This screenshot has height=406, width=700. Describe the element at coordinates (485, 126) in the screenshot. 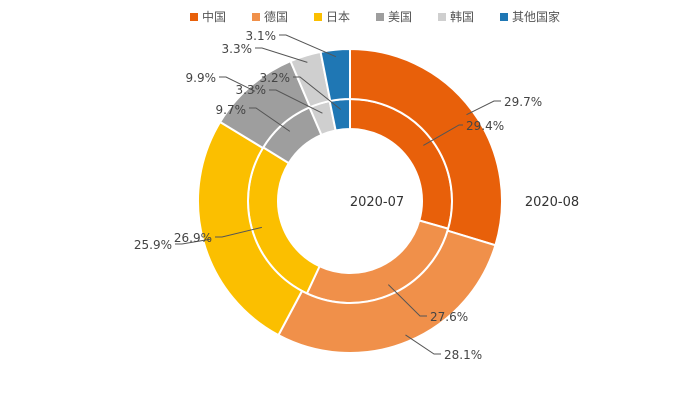

I see `data-label-2020-07-中国: 29.4%` at that location.